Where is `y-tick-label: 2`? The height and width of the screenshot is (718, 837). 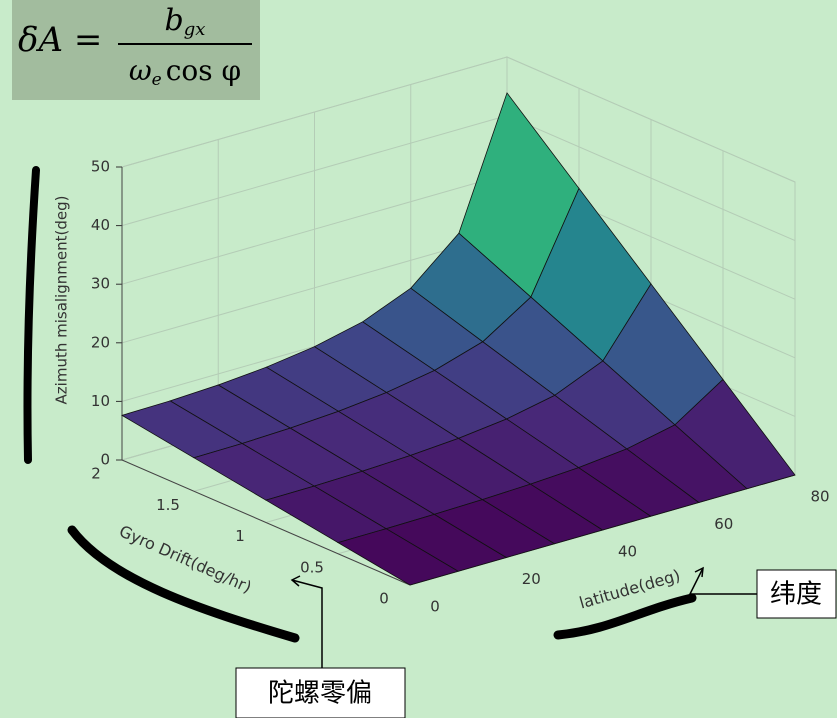
y-tick-label: 2 is located at coordinates (96, 474).